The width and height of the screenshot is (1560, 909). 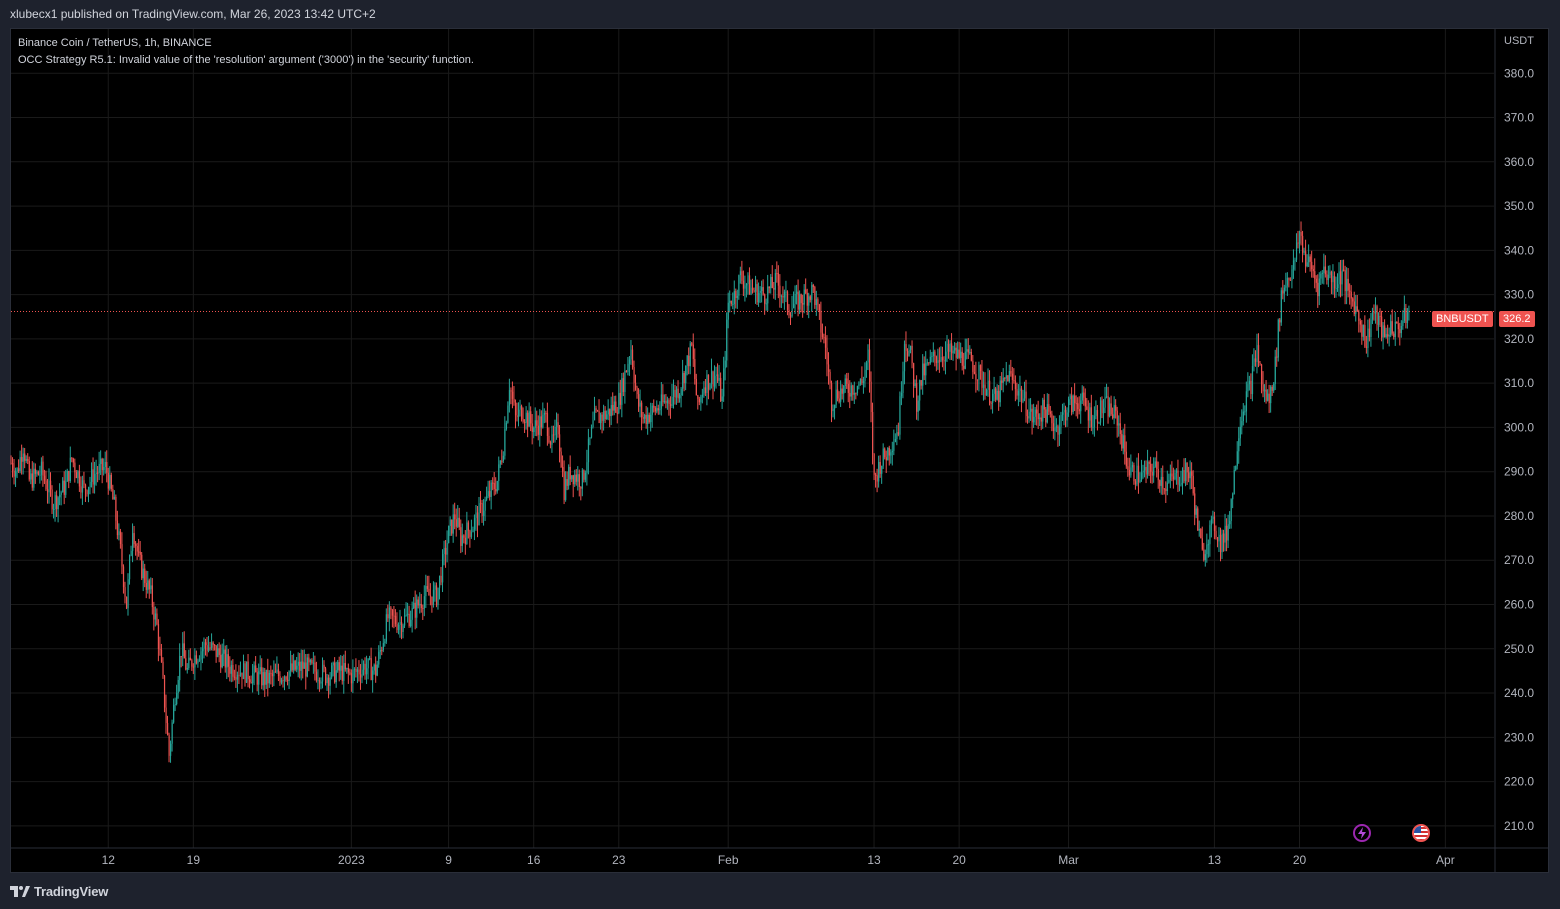 What do you see at coordinates (59, 891) in the screenshot?
I see `tradingview-logo: TradingView` at bounding box center [59, 891].